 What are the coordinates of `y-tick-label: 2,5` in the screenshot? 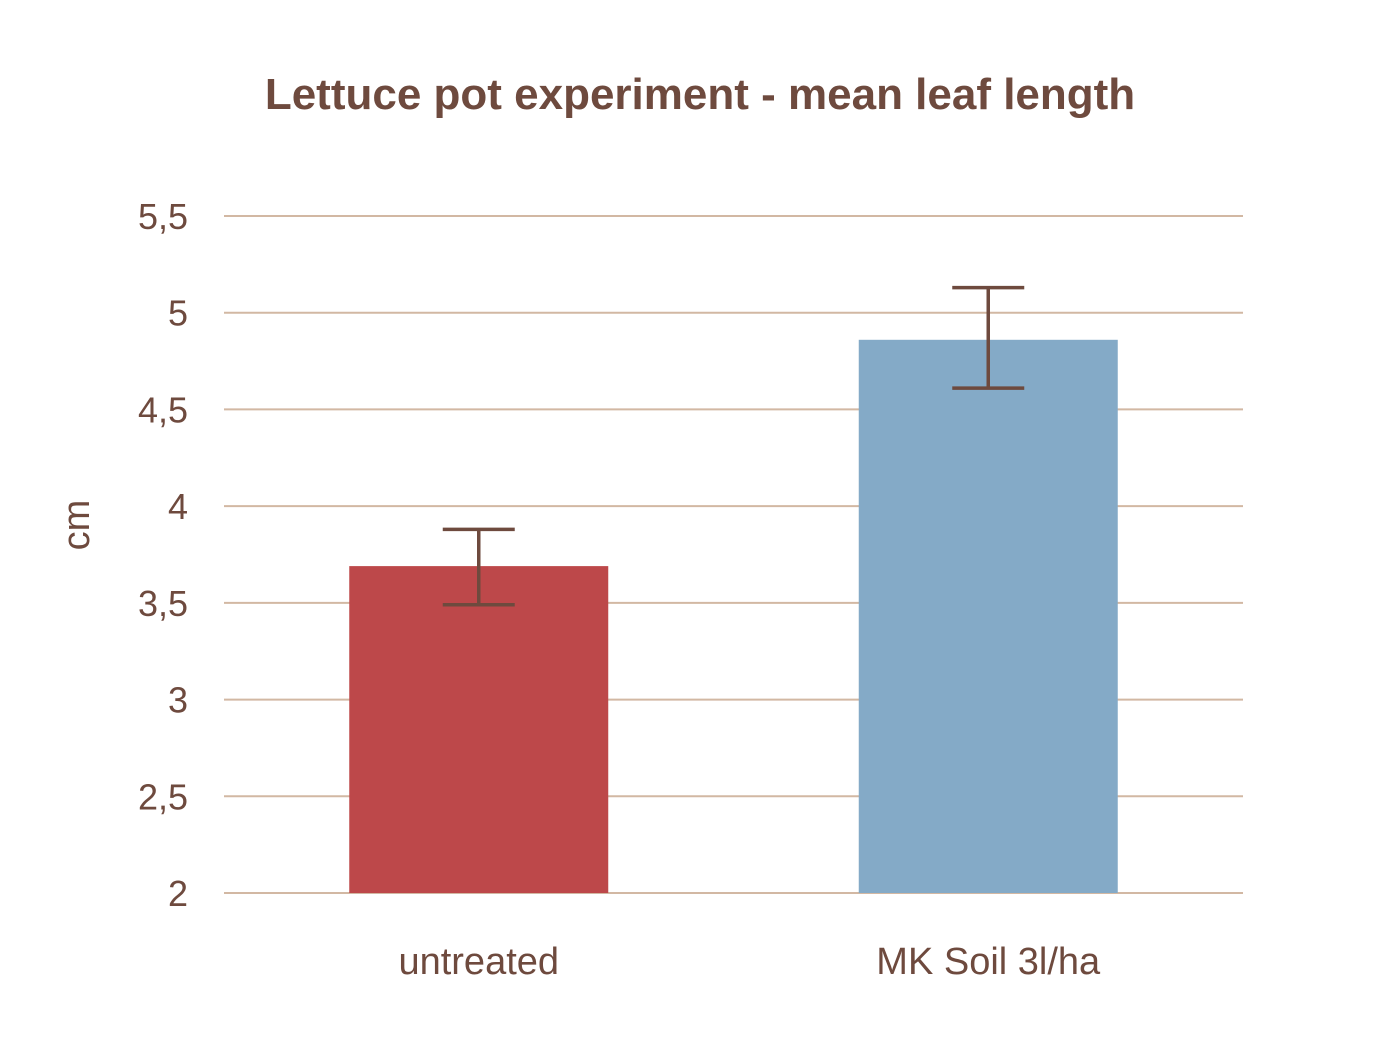 It's located at (163, 796).